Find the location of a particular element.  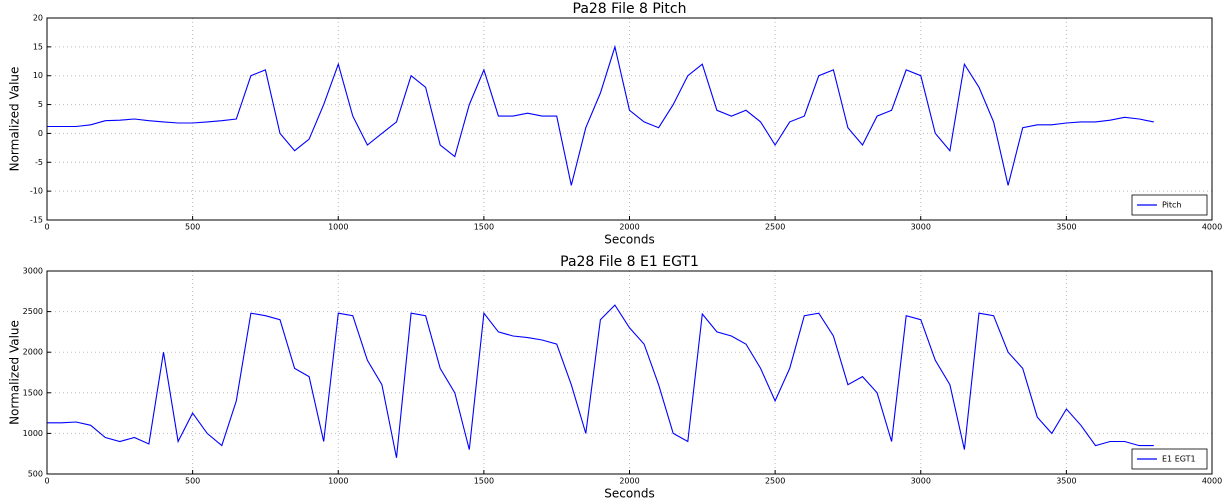

y-tick-label: 1500 is located at coordinates (33, 392).